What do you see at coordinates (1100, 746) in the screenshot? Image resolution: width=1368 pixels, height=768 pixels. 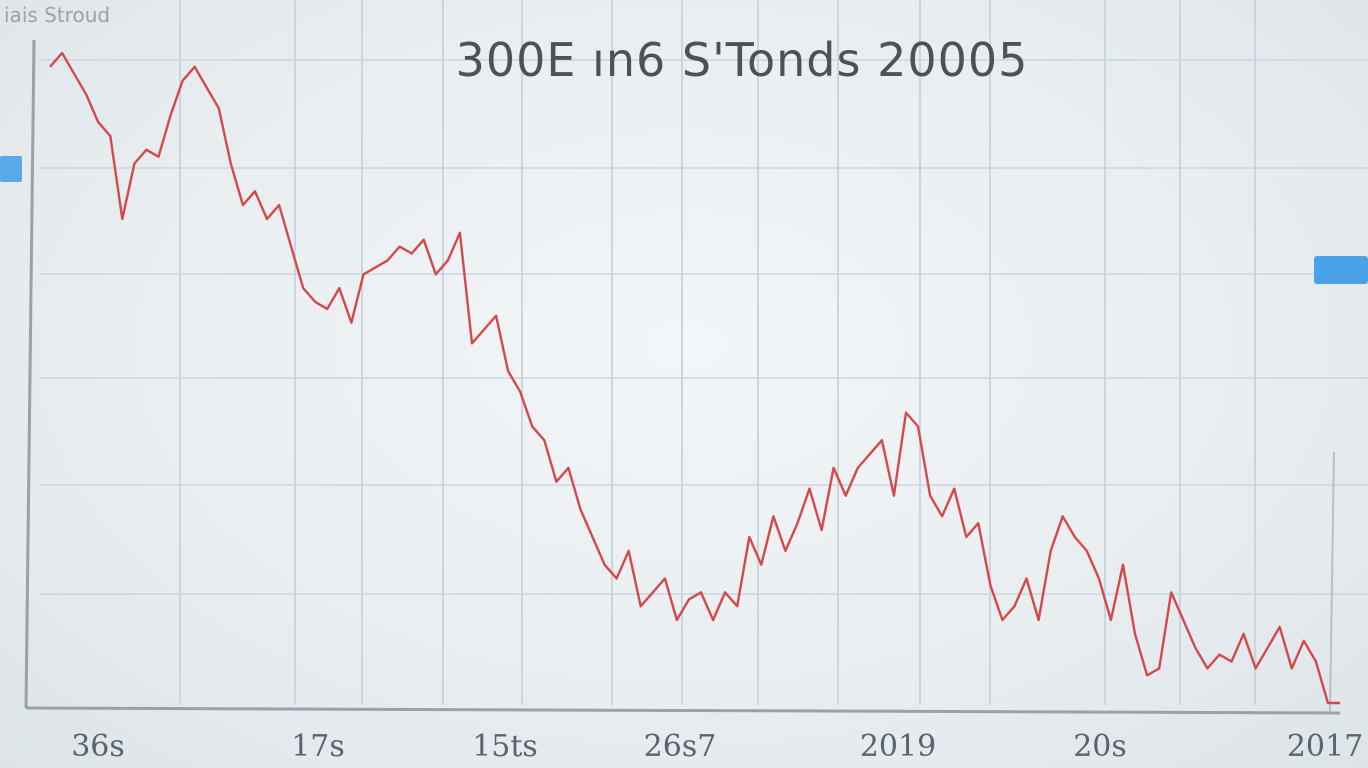 I see `x-tick-label: 20s` at bounding box center [1100, 746].